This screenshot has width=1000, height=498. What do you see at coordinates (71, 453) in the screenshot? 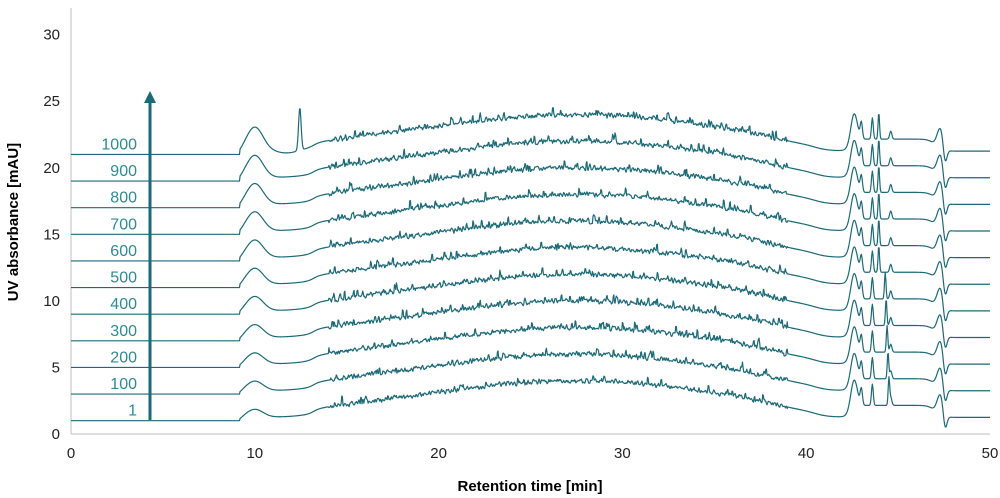
I see `x-tick-label: 0` at bounding box center [71, 453].